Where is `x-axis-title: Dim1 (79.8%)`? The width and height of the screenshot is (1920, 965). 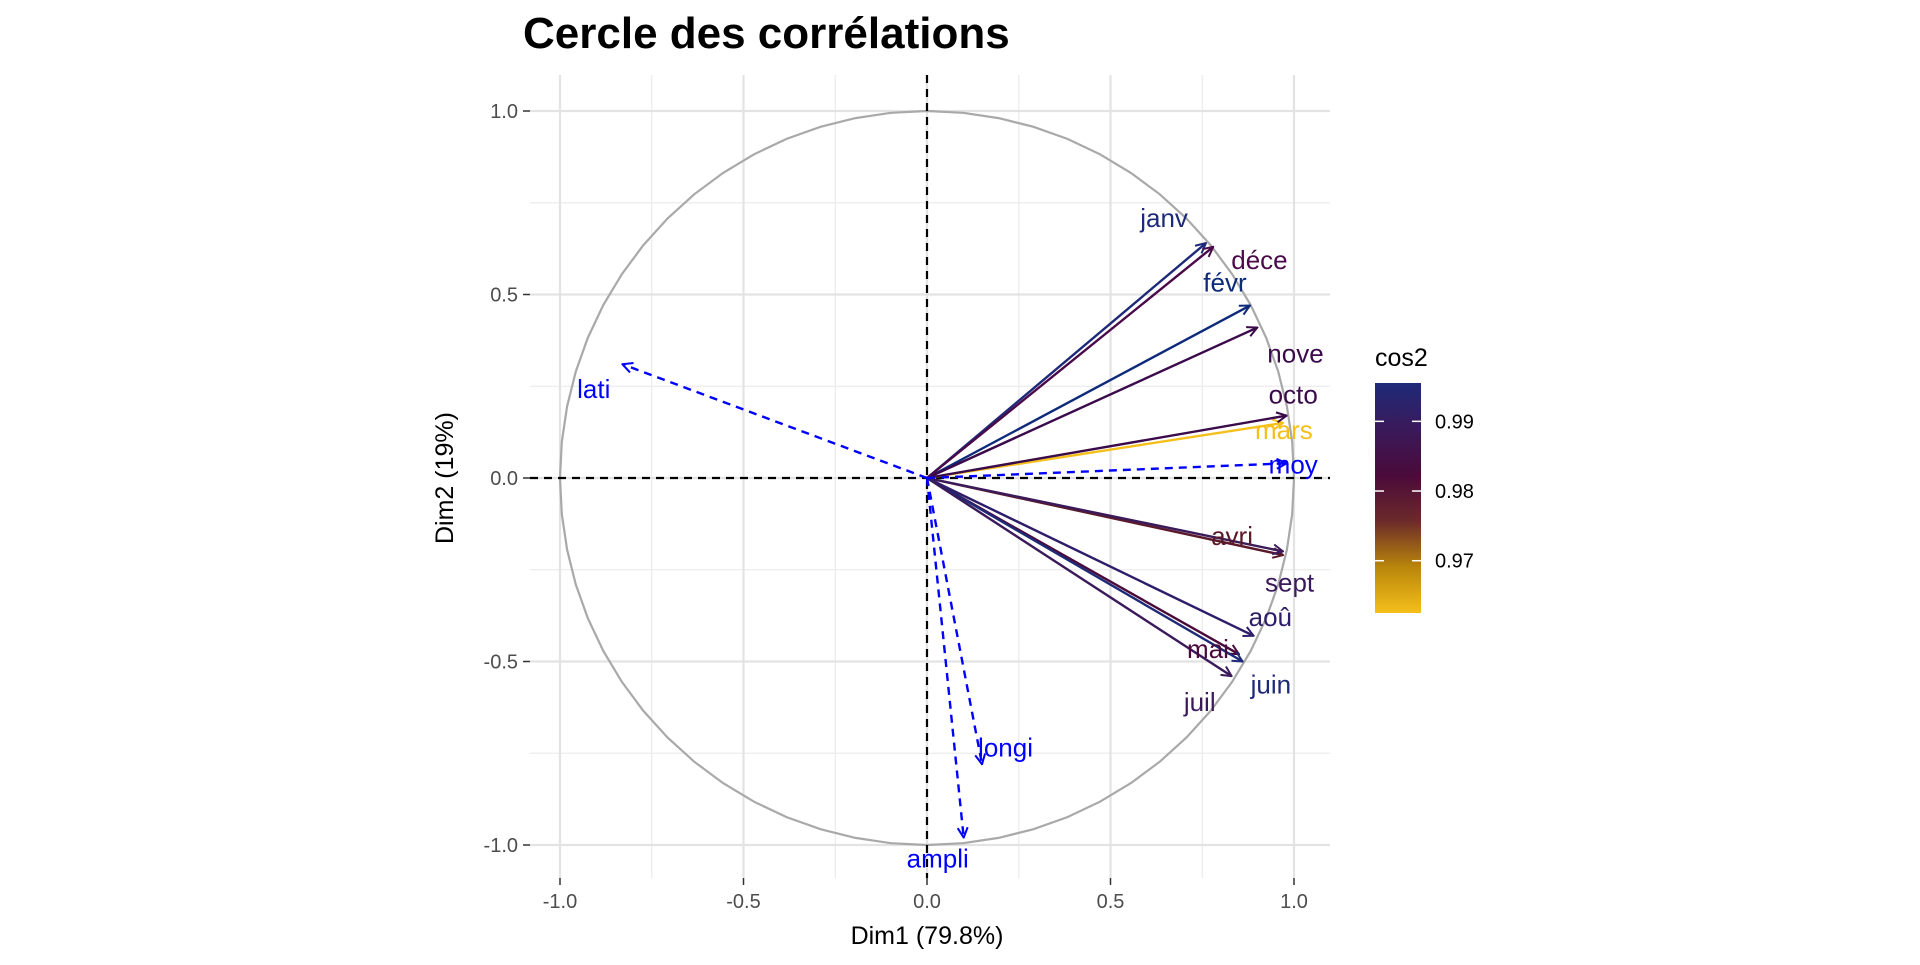 x-axis-title: Dim1 (79.8%) is located at coordinates (927, 936).